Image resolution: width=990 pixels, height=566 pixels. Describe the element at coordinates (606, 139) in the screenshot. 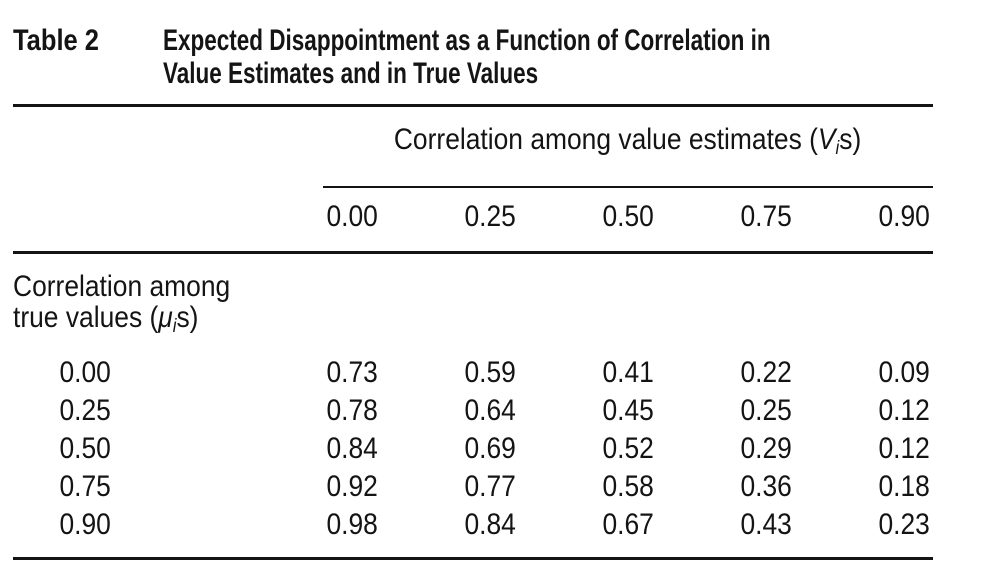

I see `spanner-prefix: Correlation among value estimates (` at that location.